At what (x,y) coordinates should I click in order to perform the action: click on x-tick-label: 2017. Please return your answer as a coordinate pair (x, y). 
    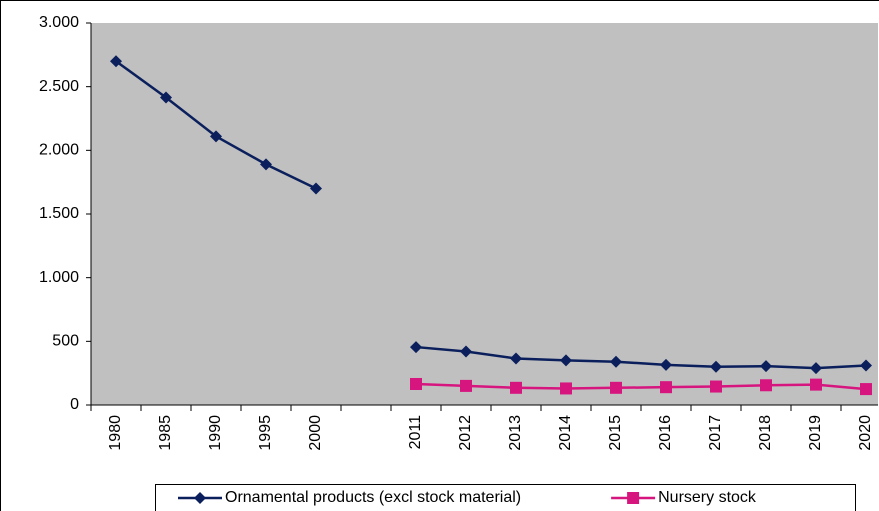
    Looking at the image, I should click on (715, 433).